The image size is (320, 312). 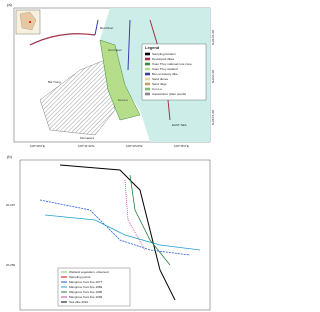 What do you see at coordinates (89, 272) in the screenshot?
I see `legend-label: Wetland vegetation, observed` at bounding box center [89, 272].